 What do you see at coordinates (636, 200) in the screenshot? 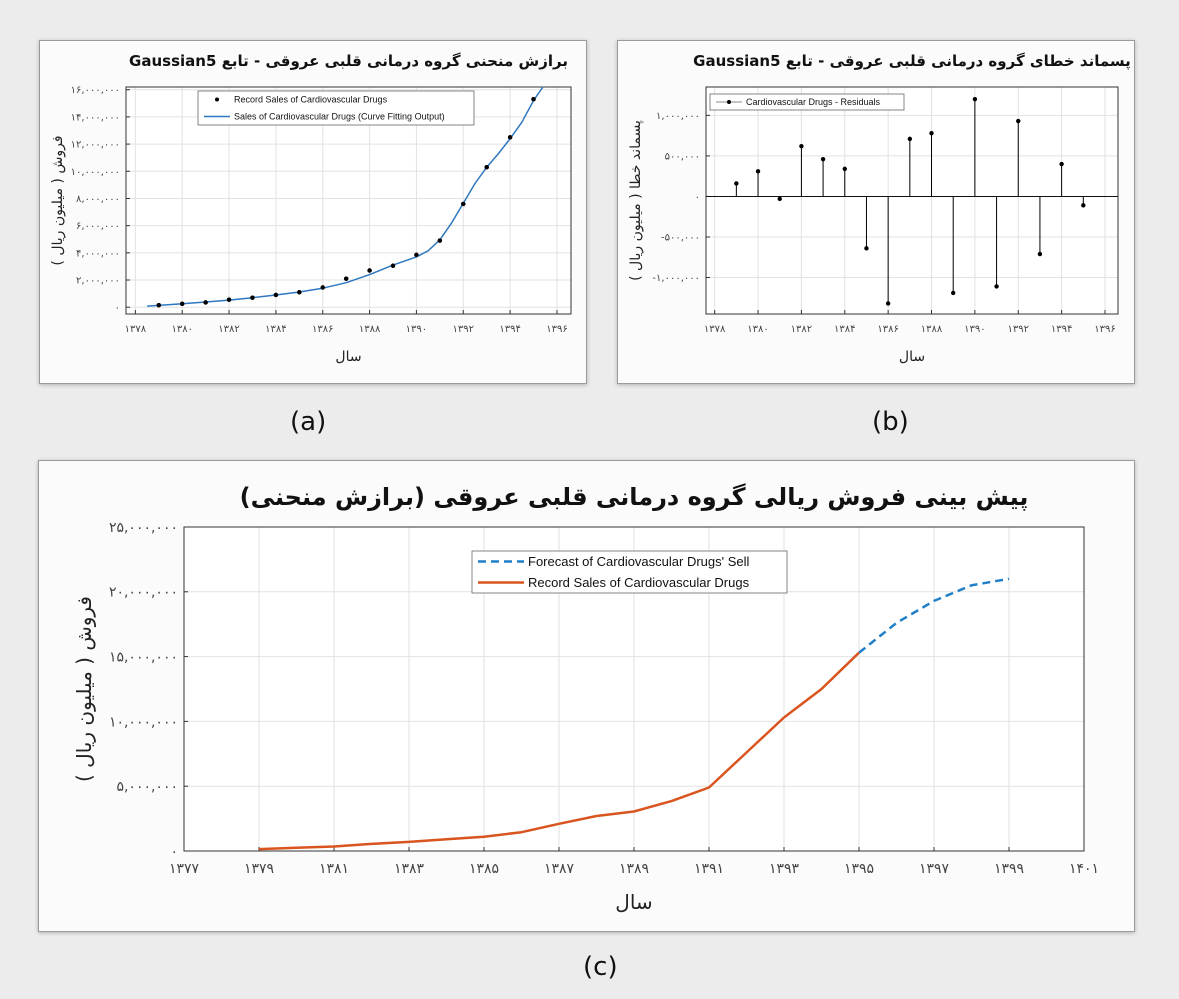
I see `y-axis-label: پسماند خطا ( میلیون ریال )` at bounding box center [636, 200].